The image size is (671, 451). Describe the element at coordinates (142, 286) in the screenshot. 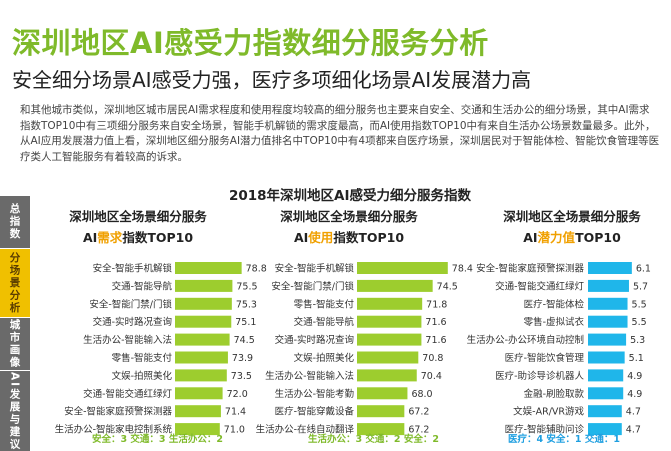

I see `chart-1-category-label: 交通-智能导航` at that location.